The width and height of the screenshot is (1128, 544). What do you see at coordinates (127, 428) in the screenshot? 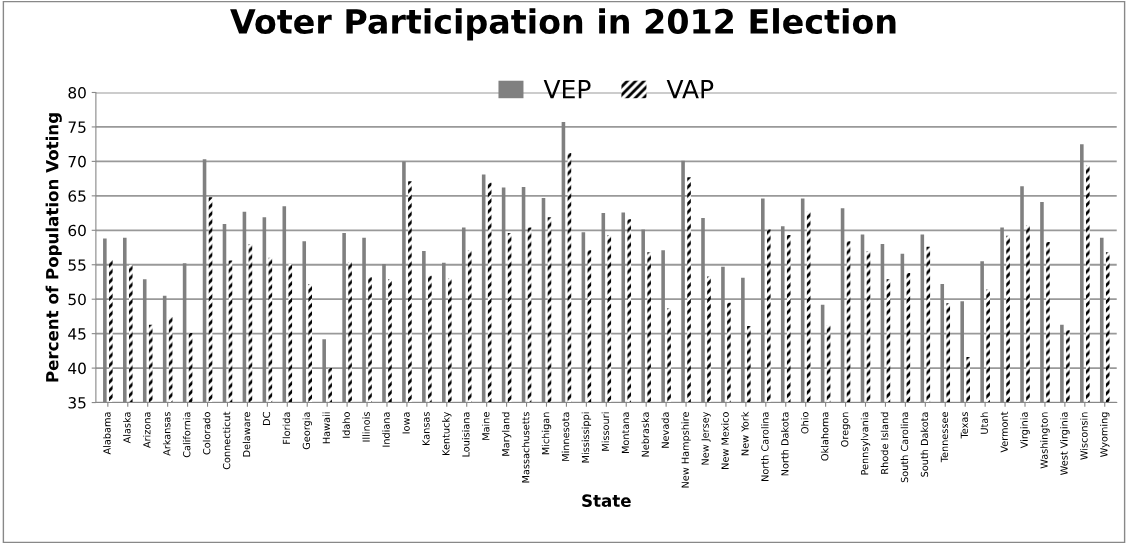
I see `x-tick-label: Alaska` at bounding box center [127, 428].